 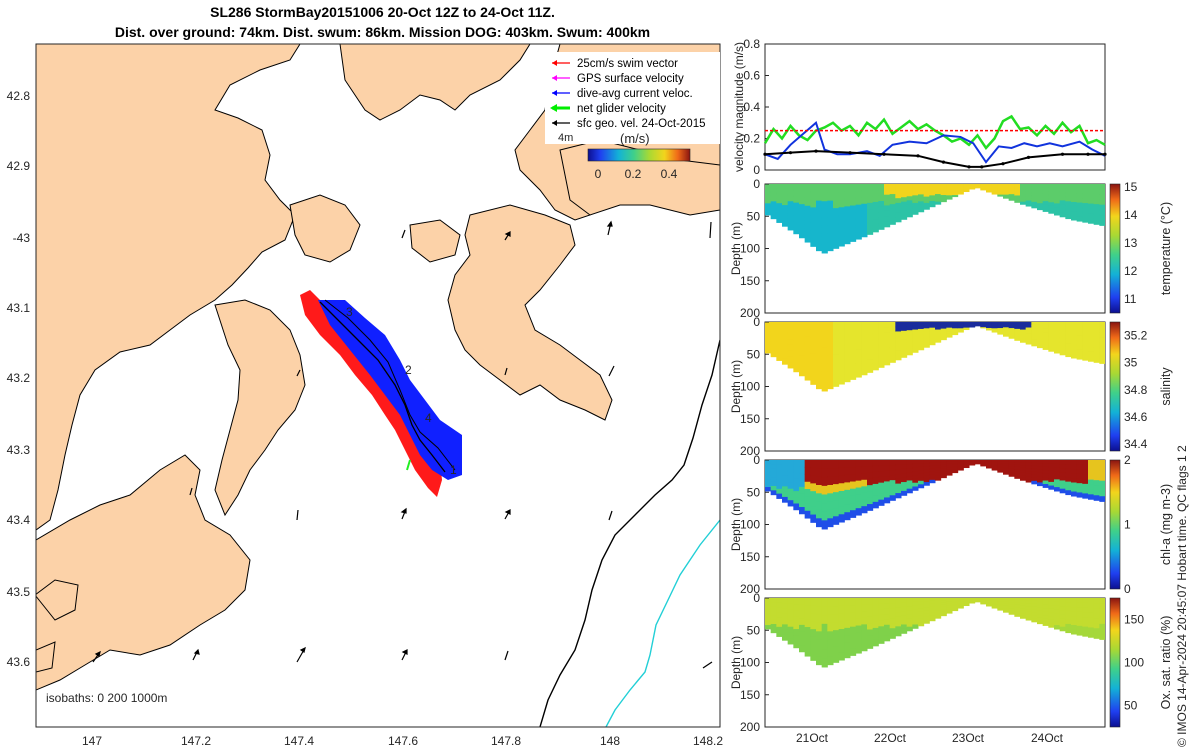 What do you see at coordinates (751, 139) in the screenshot?
I see `velocity-ytick: 0.2` at bounding box center [751, 139].